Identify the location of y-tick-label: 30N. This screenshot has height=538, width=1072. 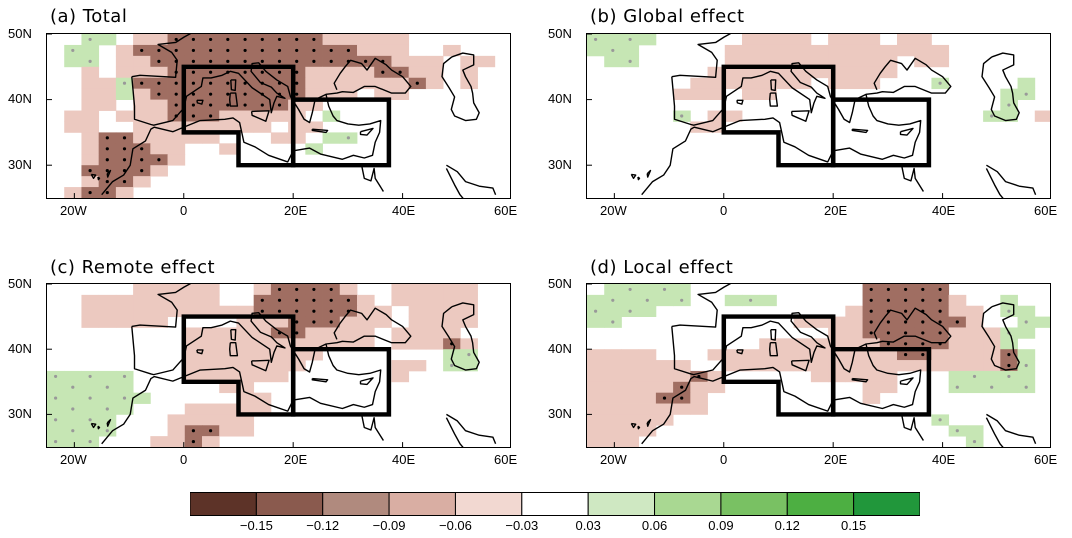
(560, 164).